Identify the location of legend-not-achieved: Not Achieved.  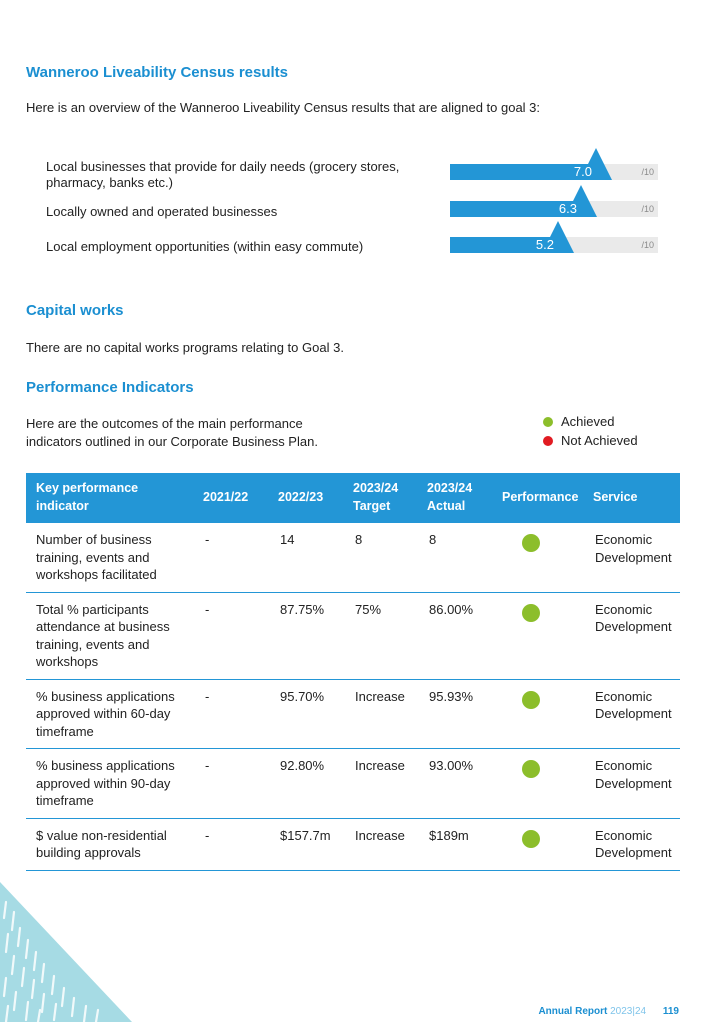
(590, 440).